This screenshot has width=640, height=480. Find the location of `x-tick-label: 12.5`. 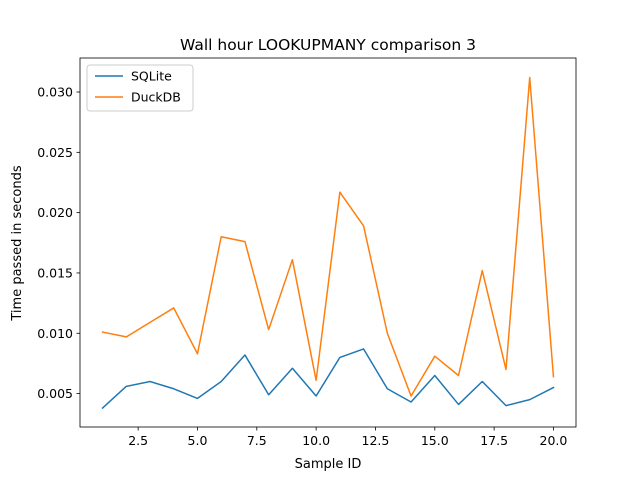

x-tick-label: 12.5 is located at coordinates (376, 440).